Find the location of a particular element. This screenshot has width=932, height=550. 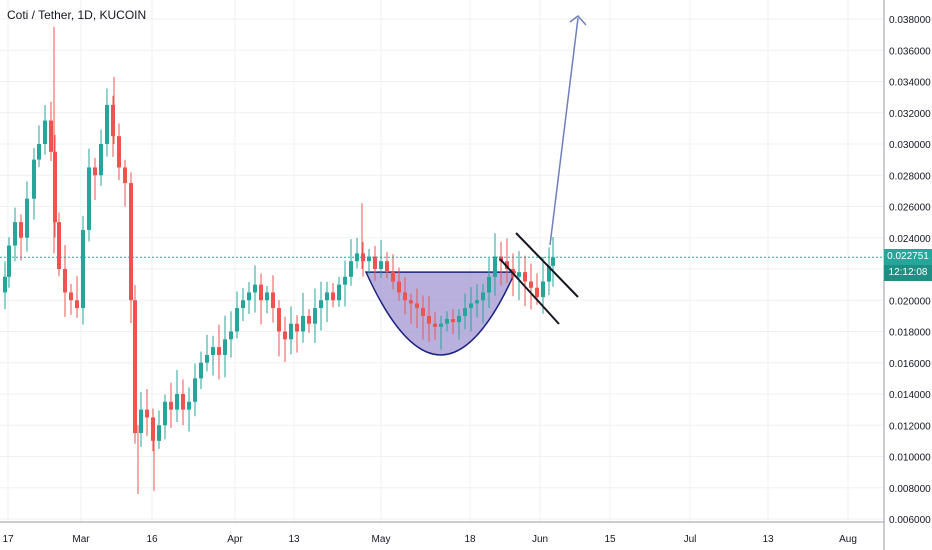

price-tick-label: 0.024000 is located at coordinates (910, 239).